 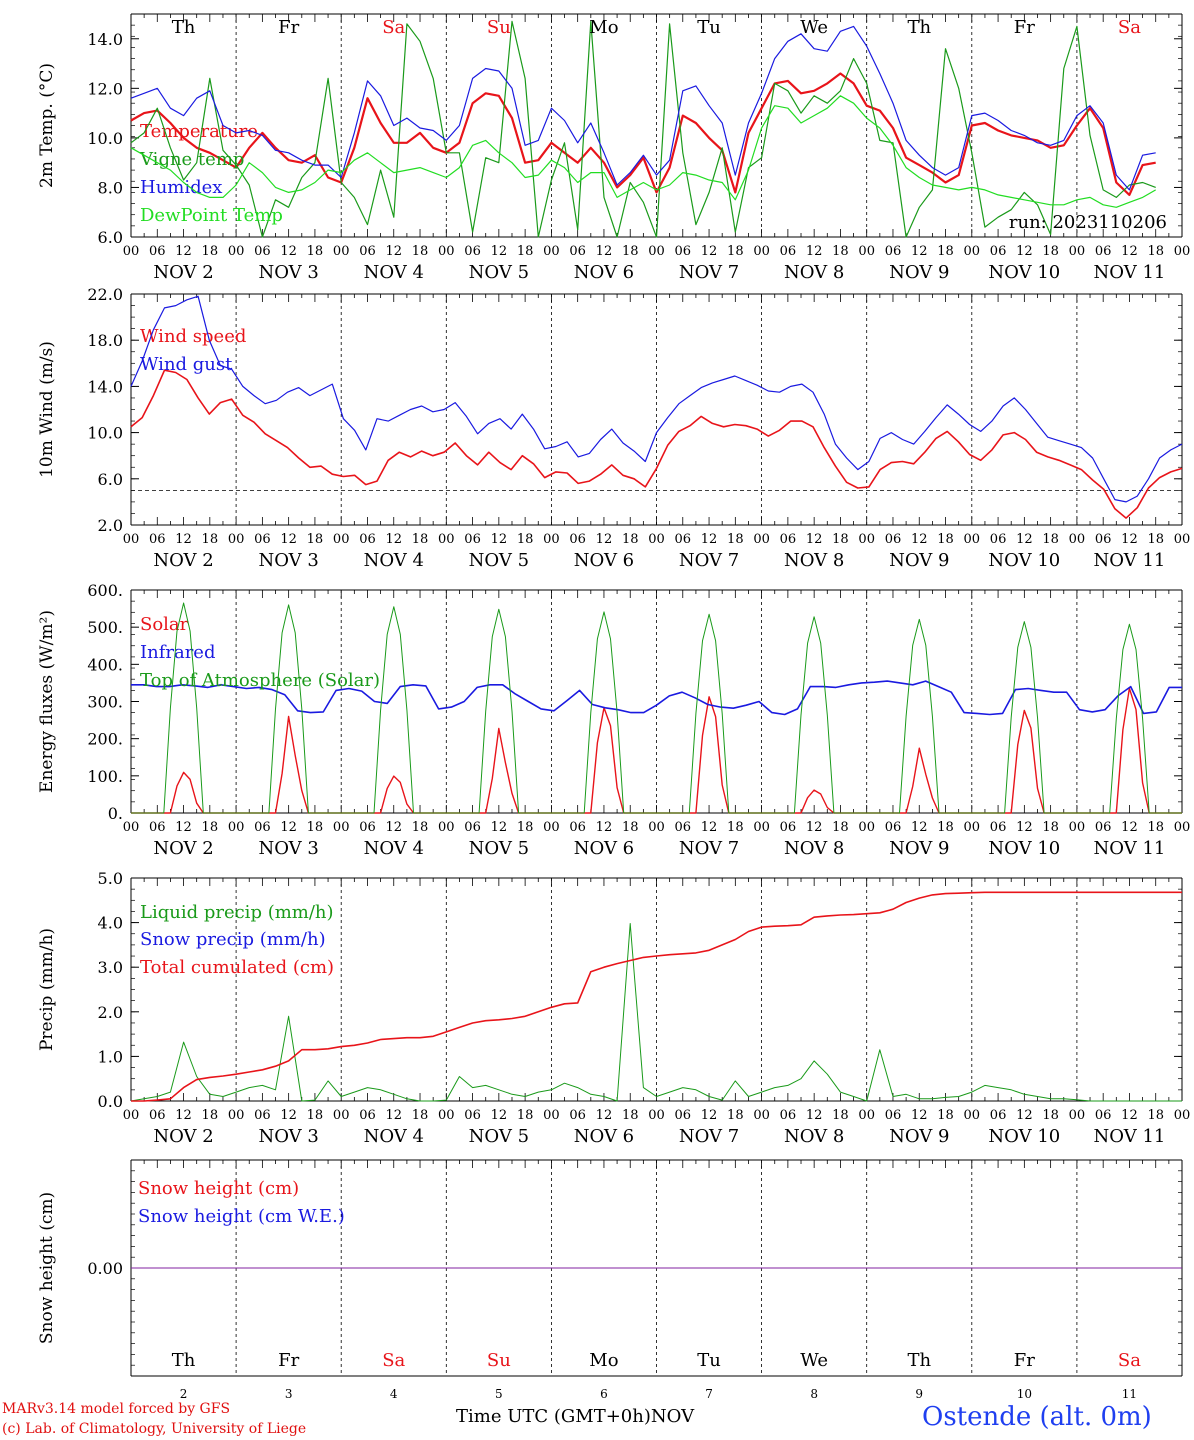 I want to click on y-tick-label: 400., so click(x=105, y=664).